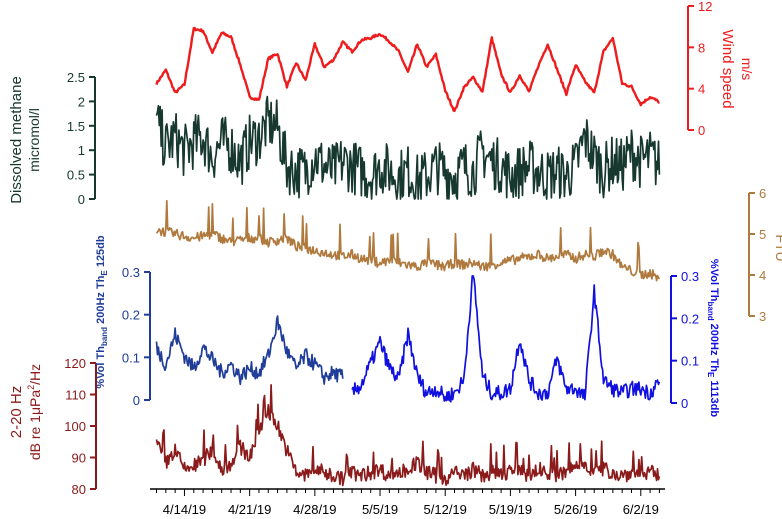  I want to click on noise-series-line, so click(408, 435).